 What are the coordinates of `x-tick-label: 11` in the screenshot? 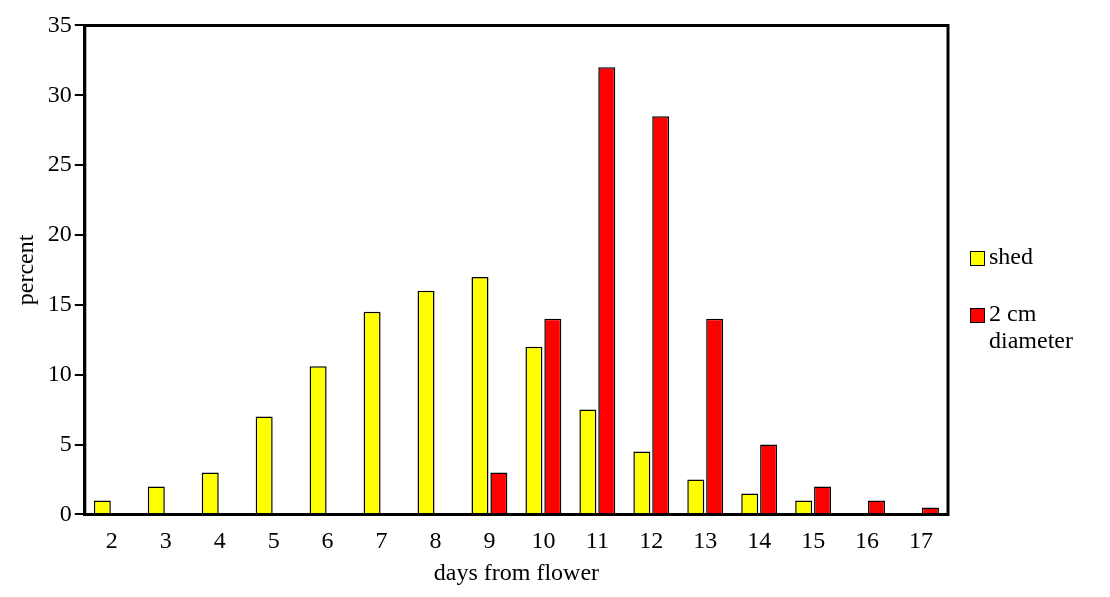 It's located at (597, 540).